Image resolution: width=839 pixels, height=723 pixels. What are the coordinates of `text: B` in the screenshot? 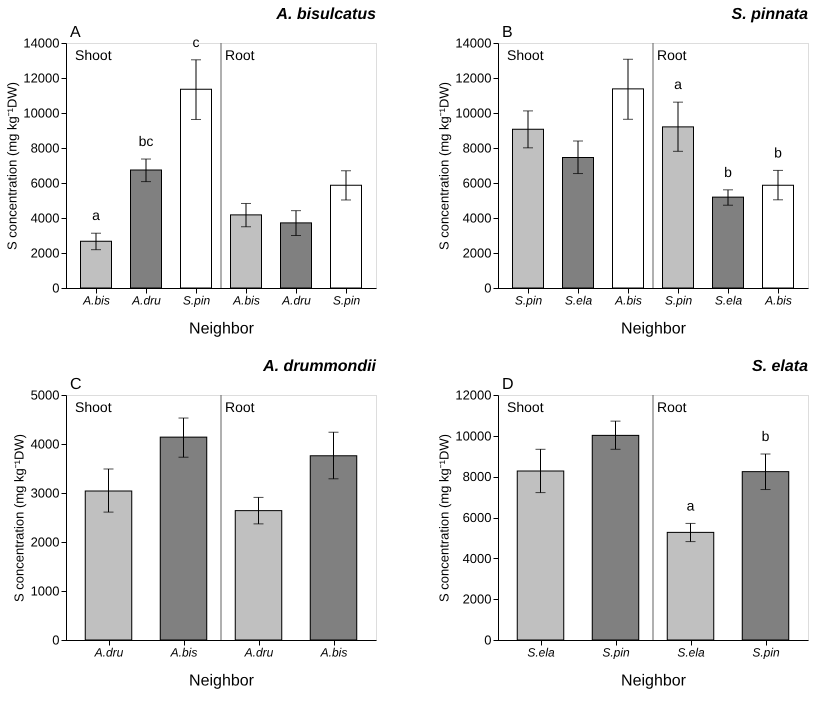 It's located at (507, 32).